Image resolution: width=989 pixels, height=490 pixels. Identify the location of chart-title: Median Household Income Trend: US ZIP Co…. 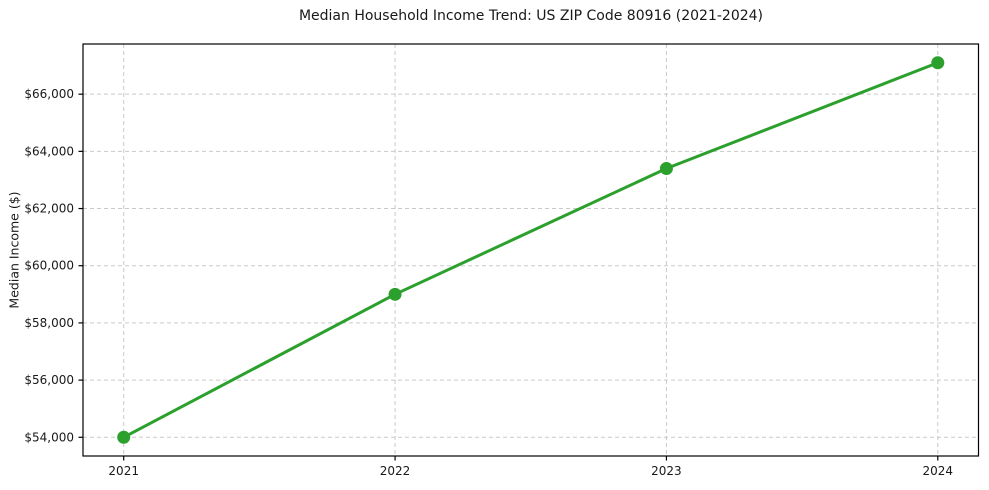
(531, 16).